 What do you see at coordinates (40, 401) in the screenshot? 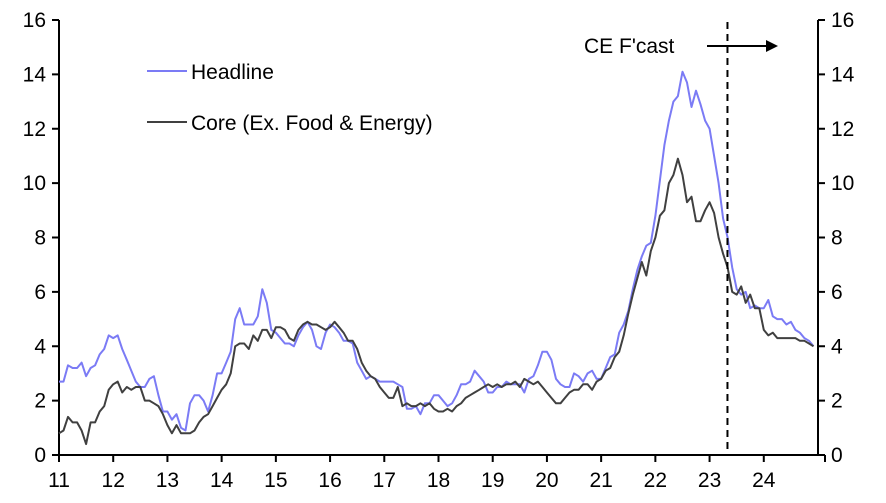
I see `y-tick-label-left: 2` at bounding box center [40, 401].